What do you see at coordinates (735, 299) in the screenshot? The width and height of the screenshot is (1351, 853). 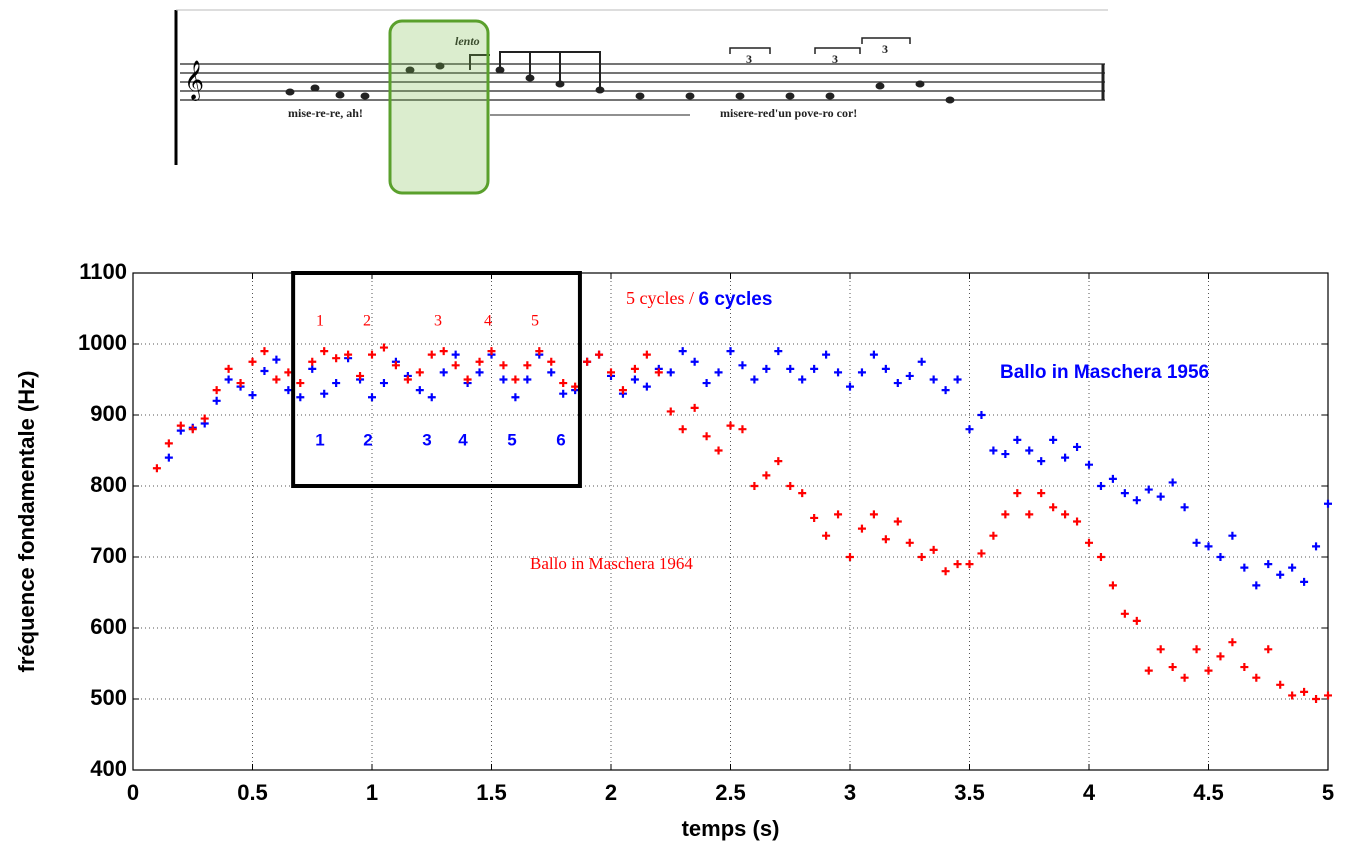 I see `cycles-blue: 6 cycles` at bounding box center [735, 299].